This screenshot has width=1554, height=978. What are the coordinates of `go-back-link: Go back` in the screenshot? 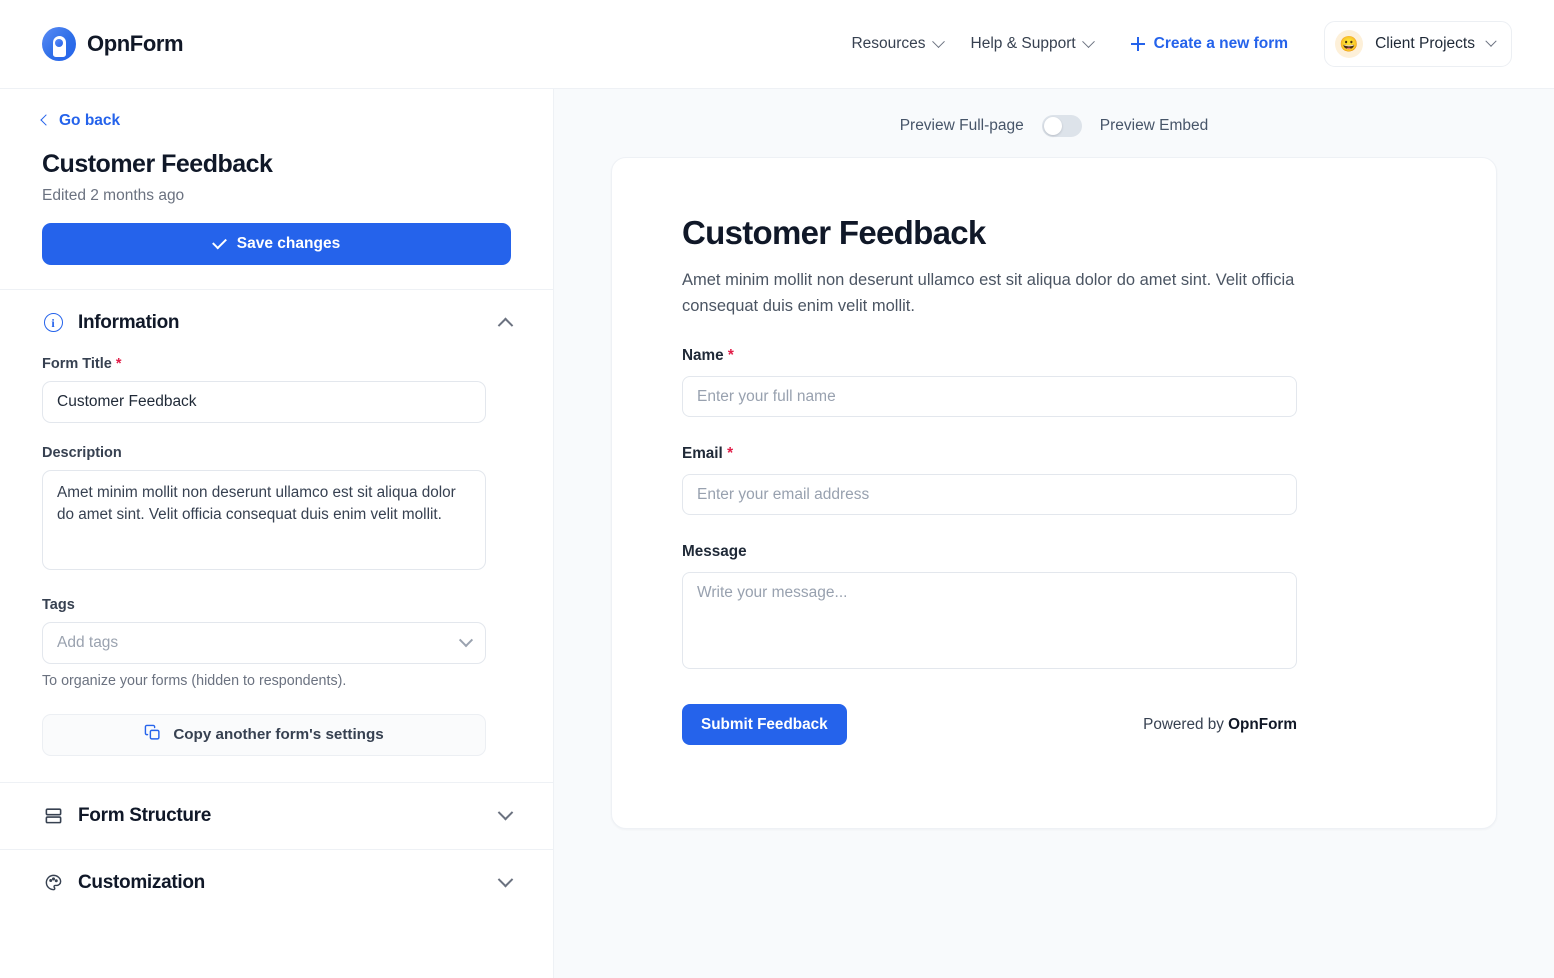 It's located at (80, 120).